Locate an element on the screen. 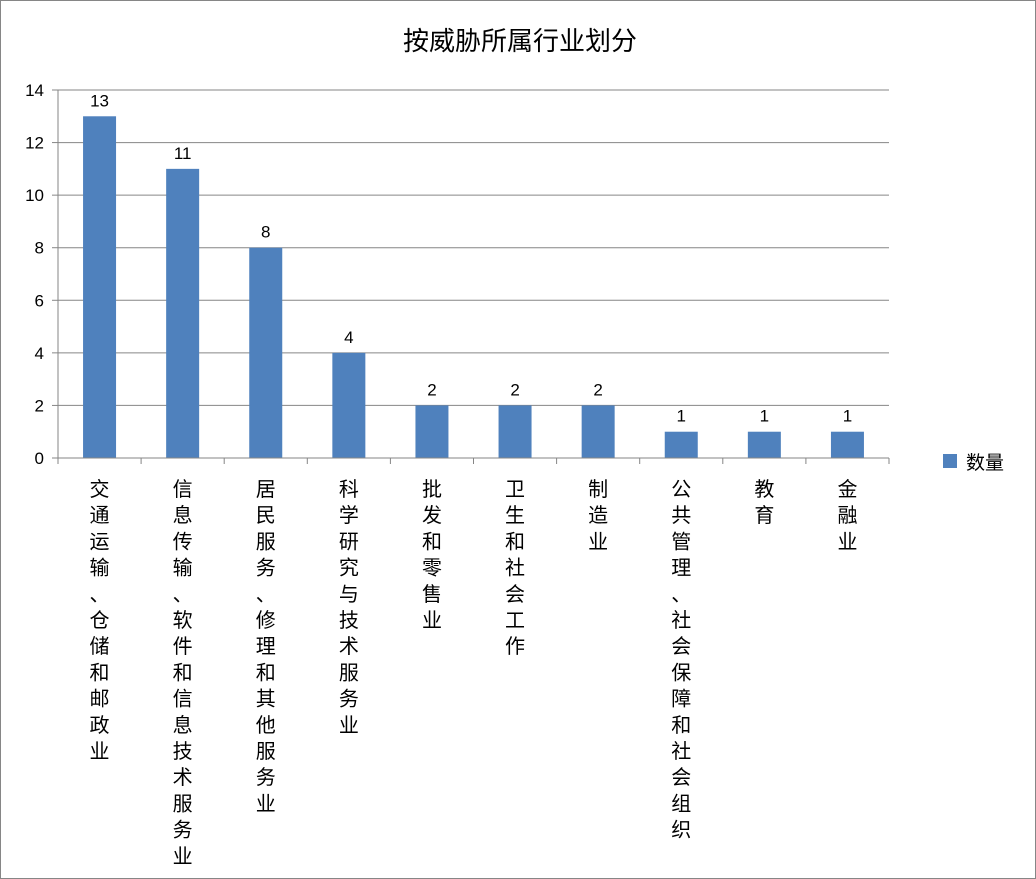  y-tick-label: 4 is located at coordinates (39, 353).